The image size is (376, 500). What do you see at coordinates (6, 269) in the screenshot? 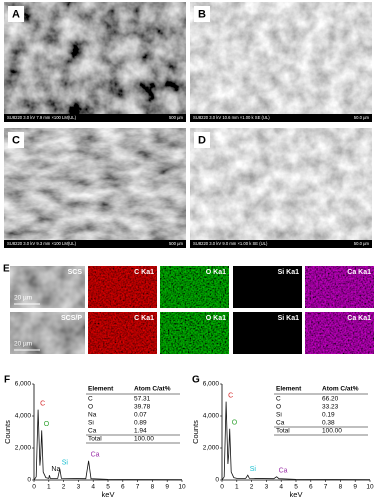
I see `panel-label: E` at bounding box center [6, 269].